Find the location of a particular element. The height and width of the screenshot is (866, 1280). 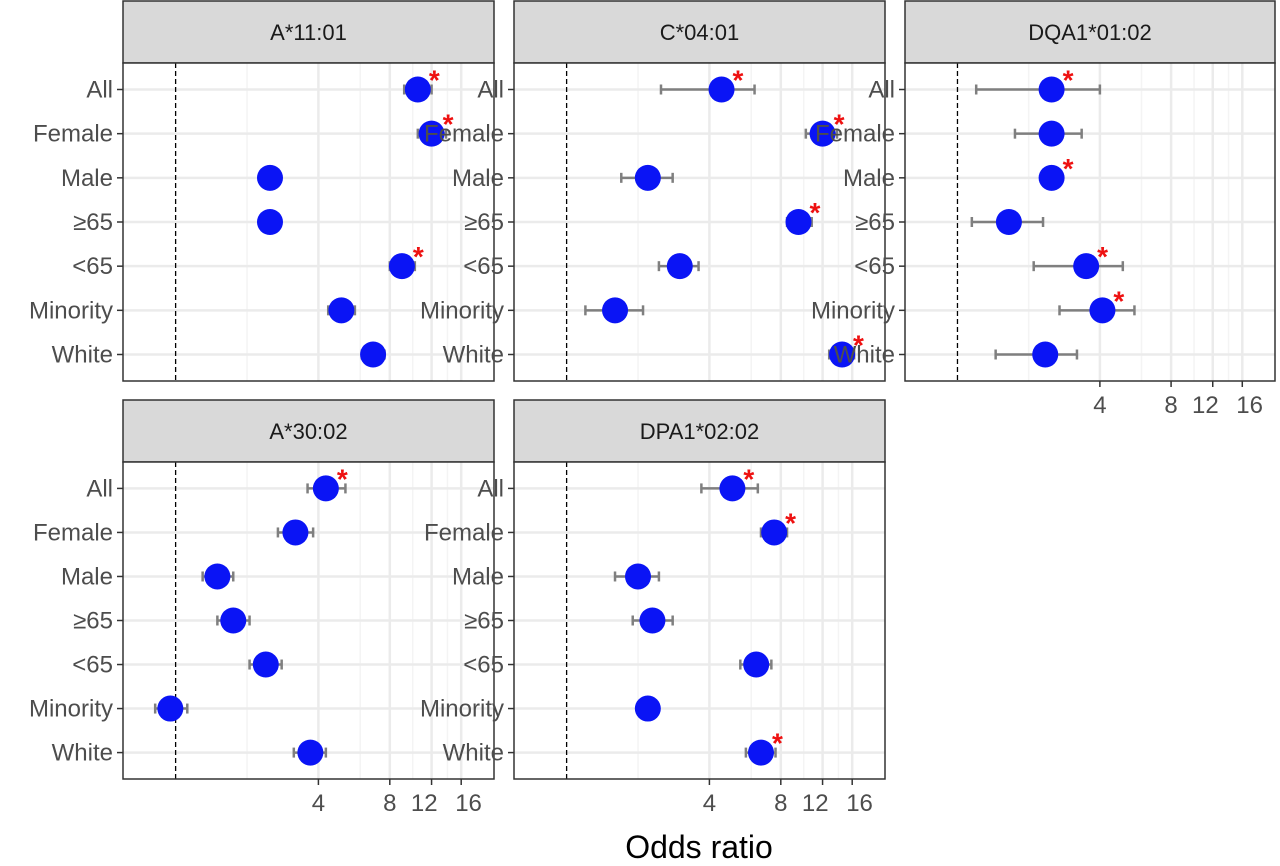

data-point-lt65 is located at coordinates (678, 266).